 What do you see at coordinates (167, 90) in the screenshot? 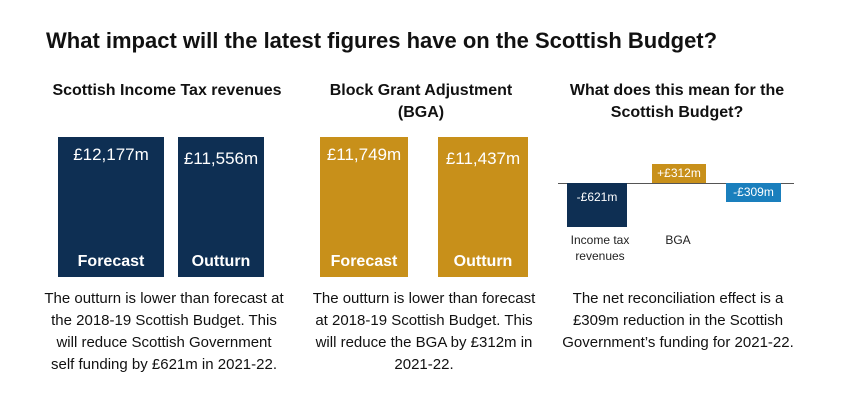
I see `income-tax-panel-title: Scottish Income Tax revenues` at bounding box center [167, 90].